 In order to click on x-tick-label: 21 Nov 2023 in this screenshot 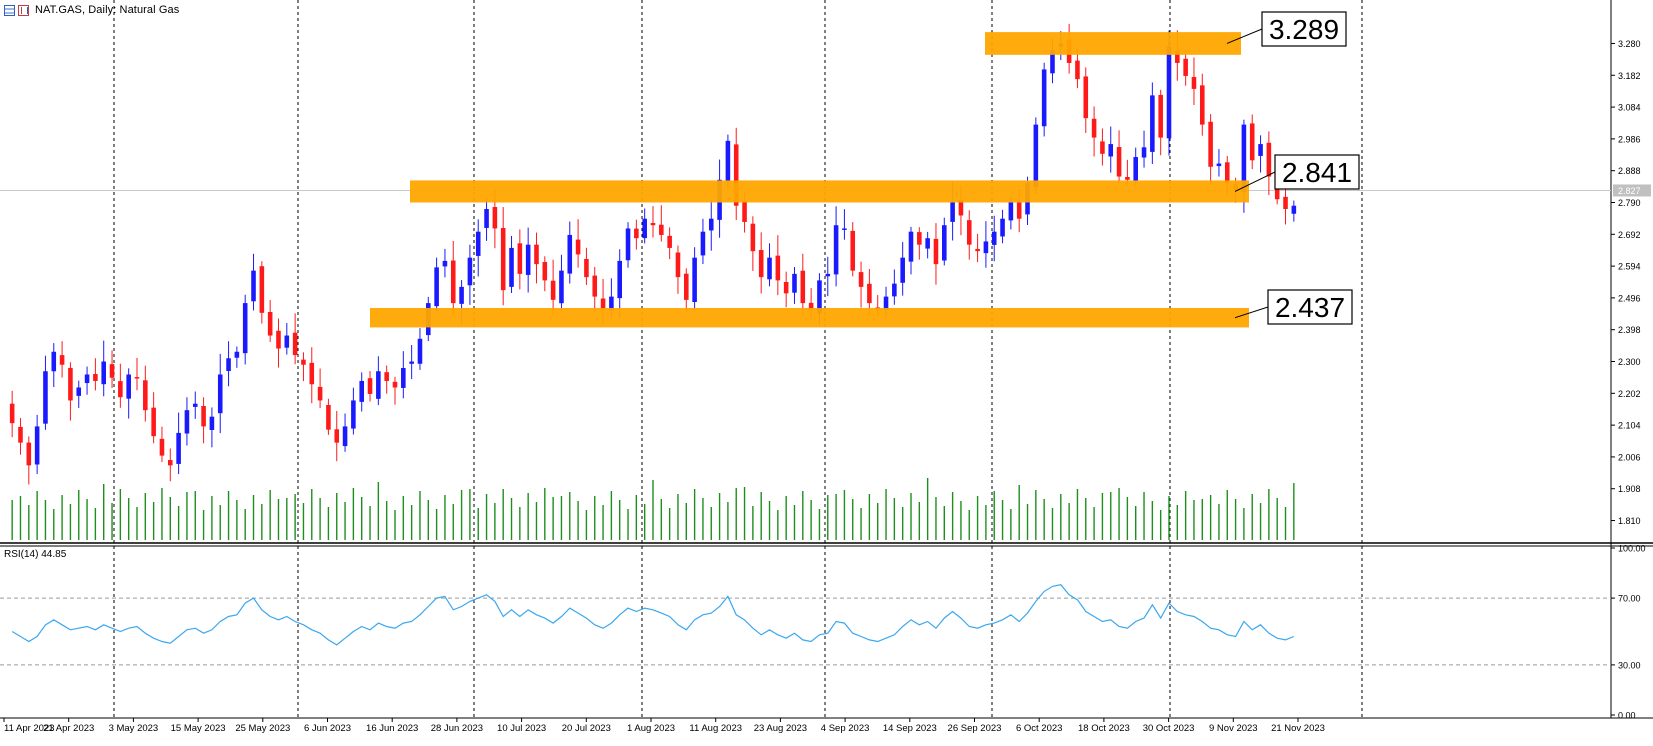, I will do `click(1298, 728)`.